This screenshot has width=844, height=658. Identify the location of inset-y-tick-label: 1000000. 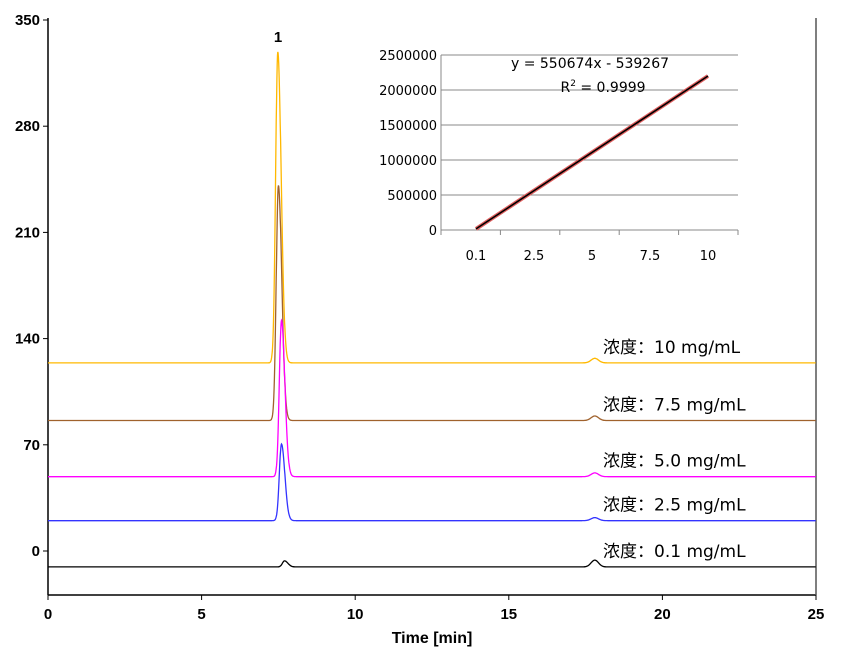
(408, 161).